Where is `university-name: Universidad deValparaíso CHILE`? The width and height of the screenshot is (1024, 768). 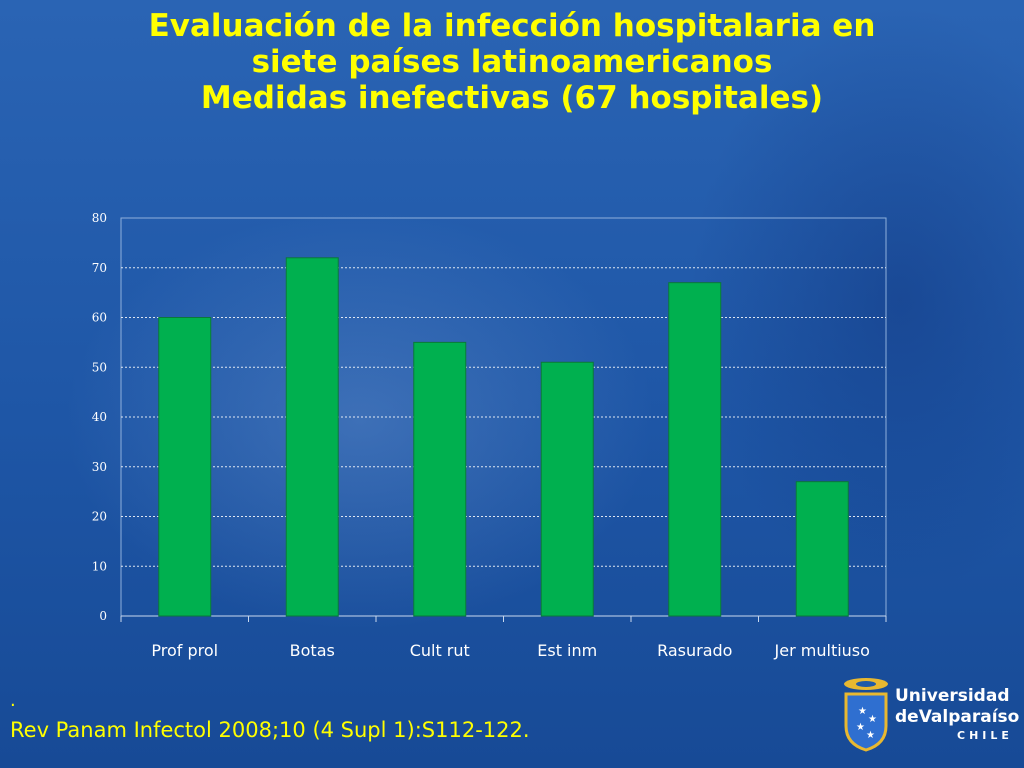 university-name: Universidad deValparaíso CHILE is located at coordinates (957, 715).